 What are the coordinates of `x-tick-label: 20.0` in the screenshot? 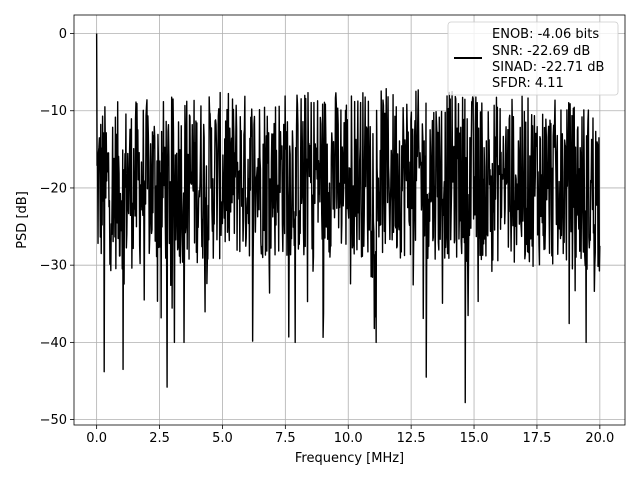 It's located at (599, 438).